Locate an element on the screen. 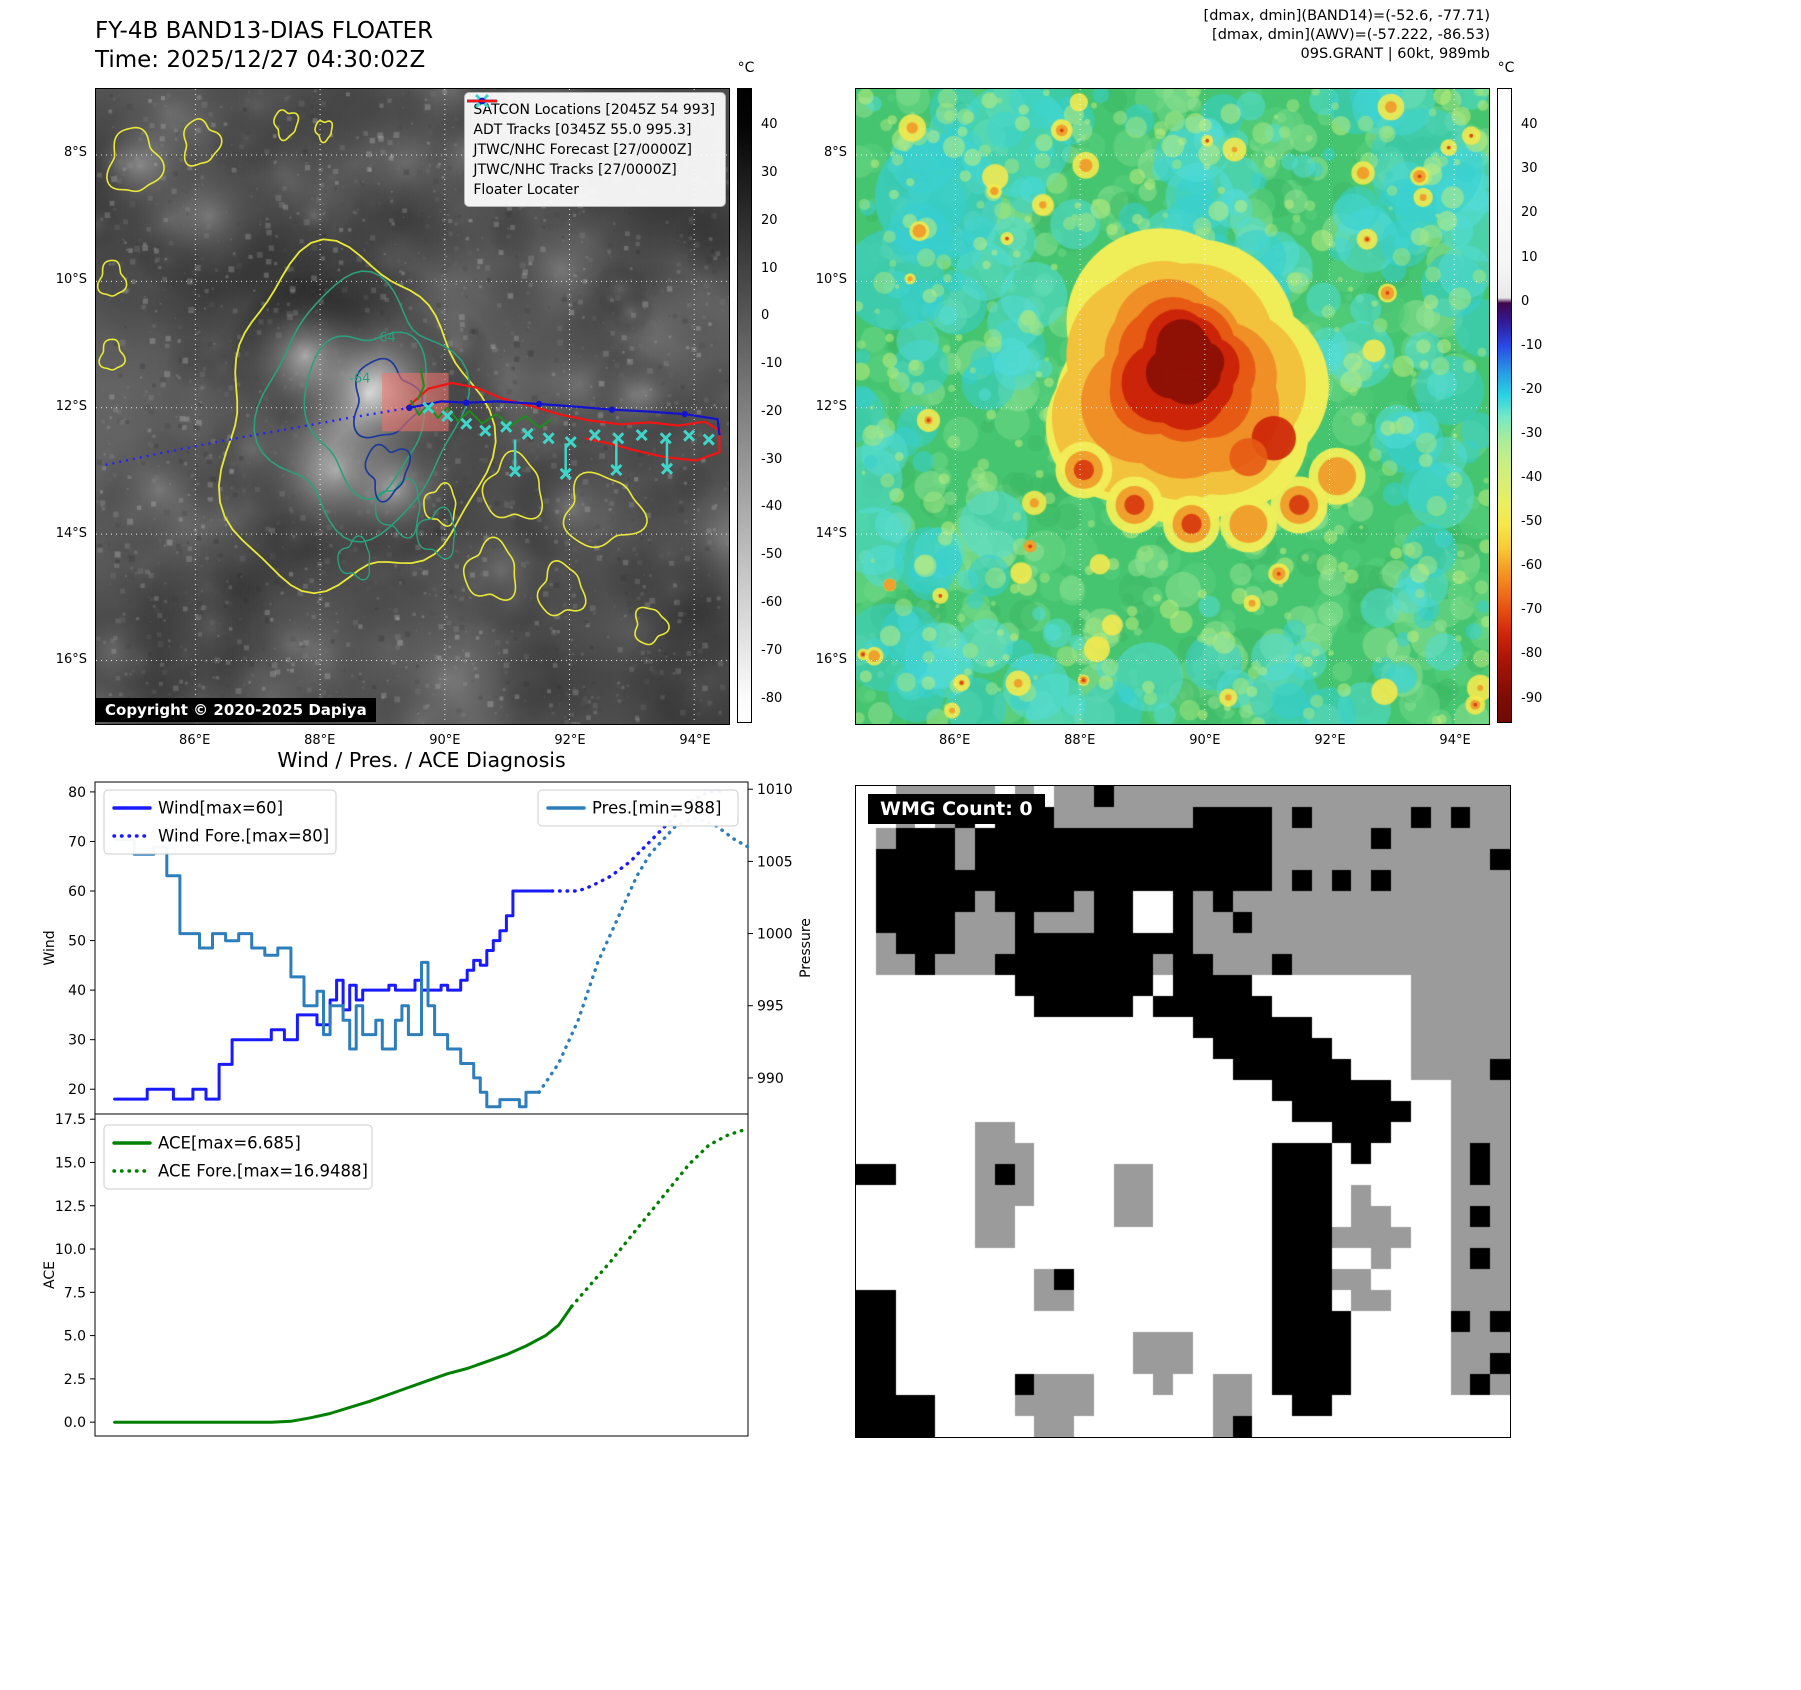  awv-satellite-image is located at coordinates (1172, 406).